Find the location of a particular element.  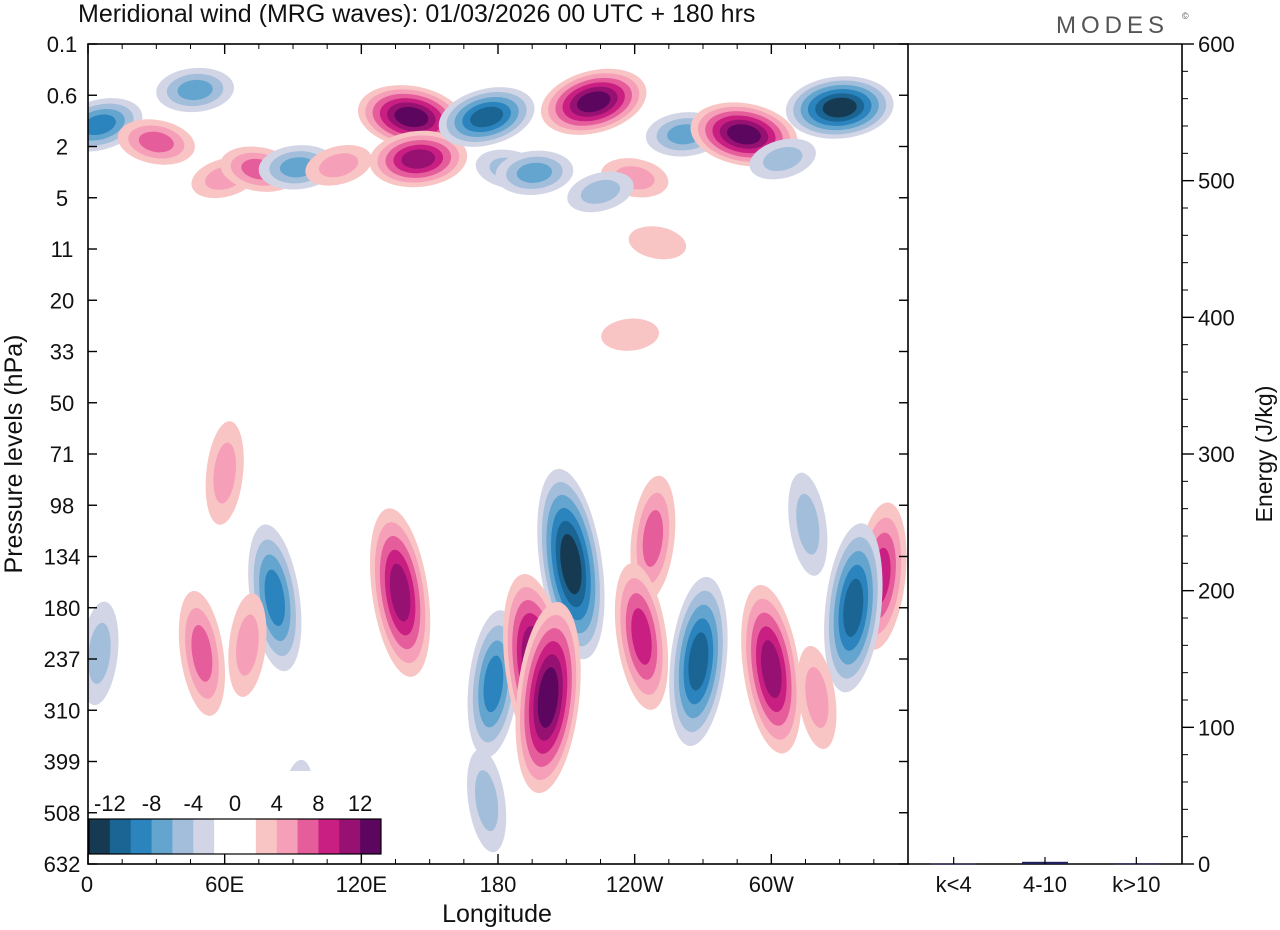

x-tick-label: 0 is located at coordinates (87, 884).